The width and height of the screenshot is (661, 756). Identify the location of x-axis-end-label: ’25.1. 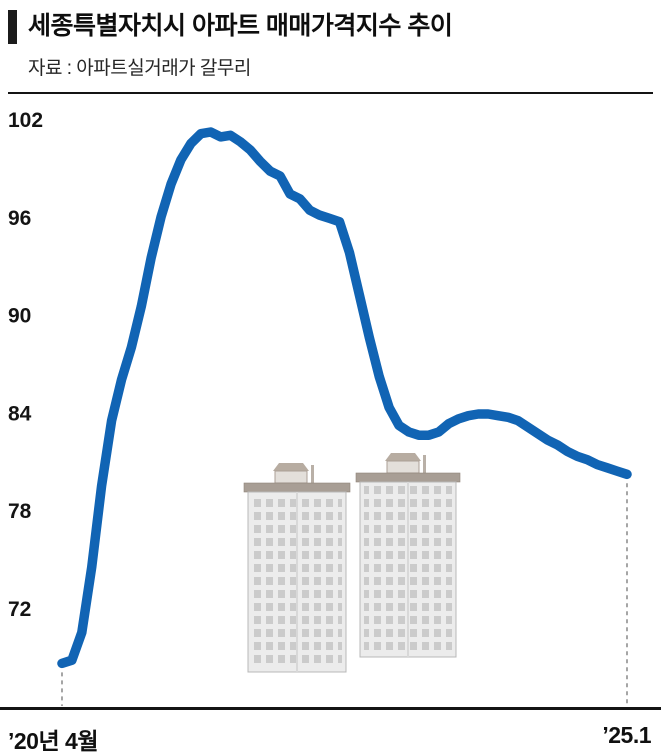
(626, 734).